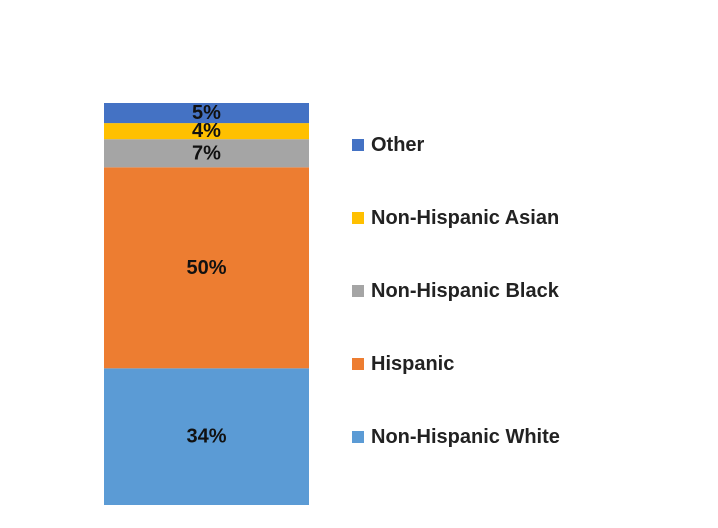  I want to click on legend-item-other: Other, so click(388, 145).